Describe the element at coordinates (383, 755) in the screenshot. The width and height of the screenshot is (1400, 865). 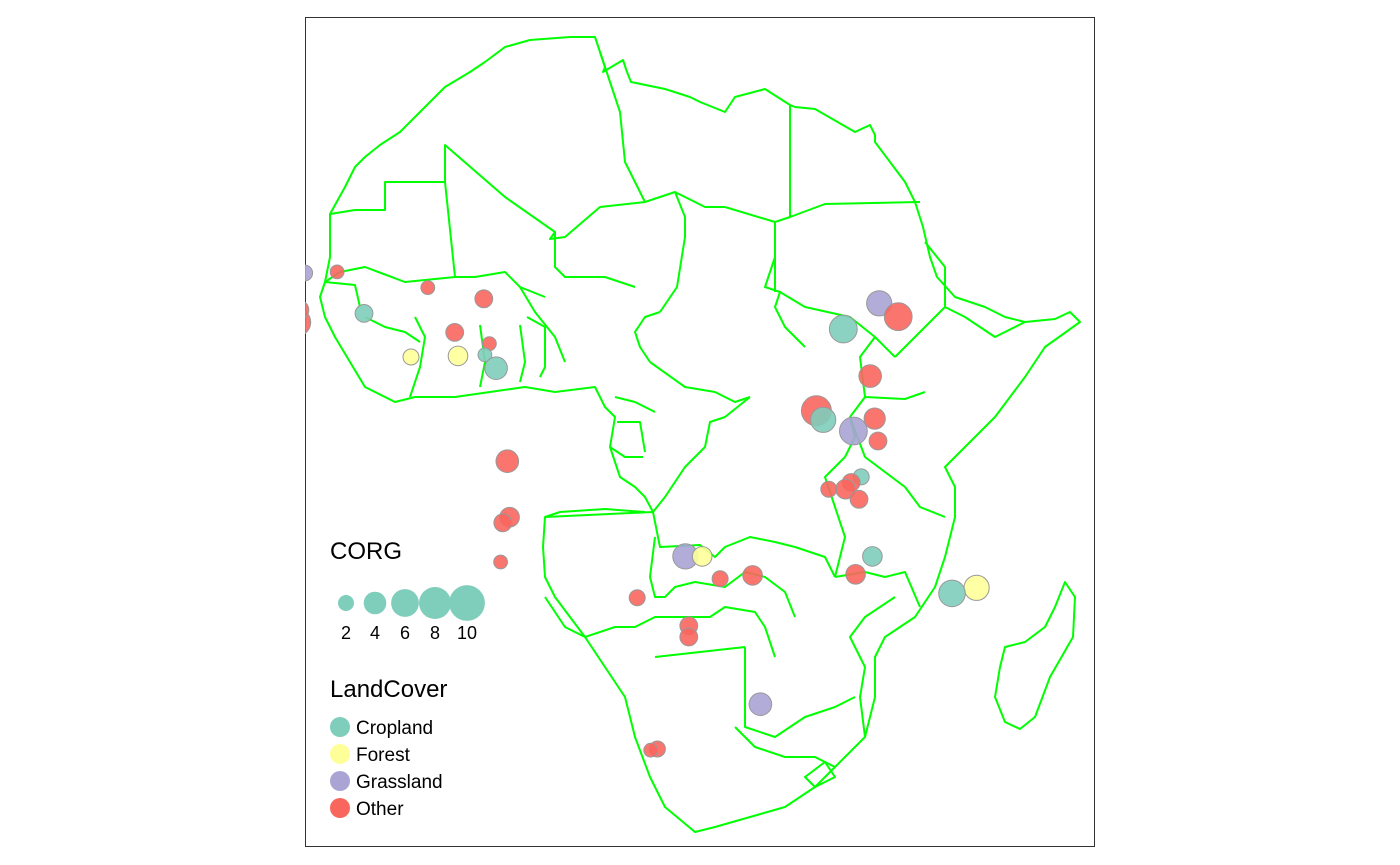
I see `class-key-label-forest: Forest` at that location.